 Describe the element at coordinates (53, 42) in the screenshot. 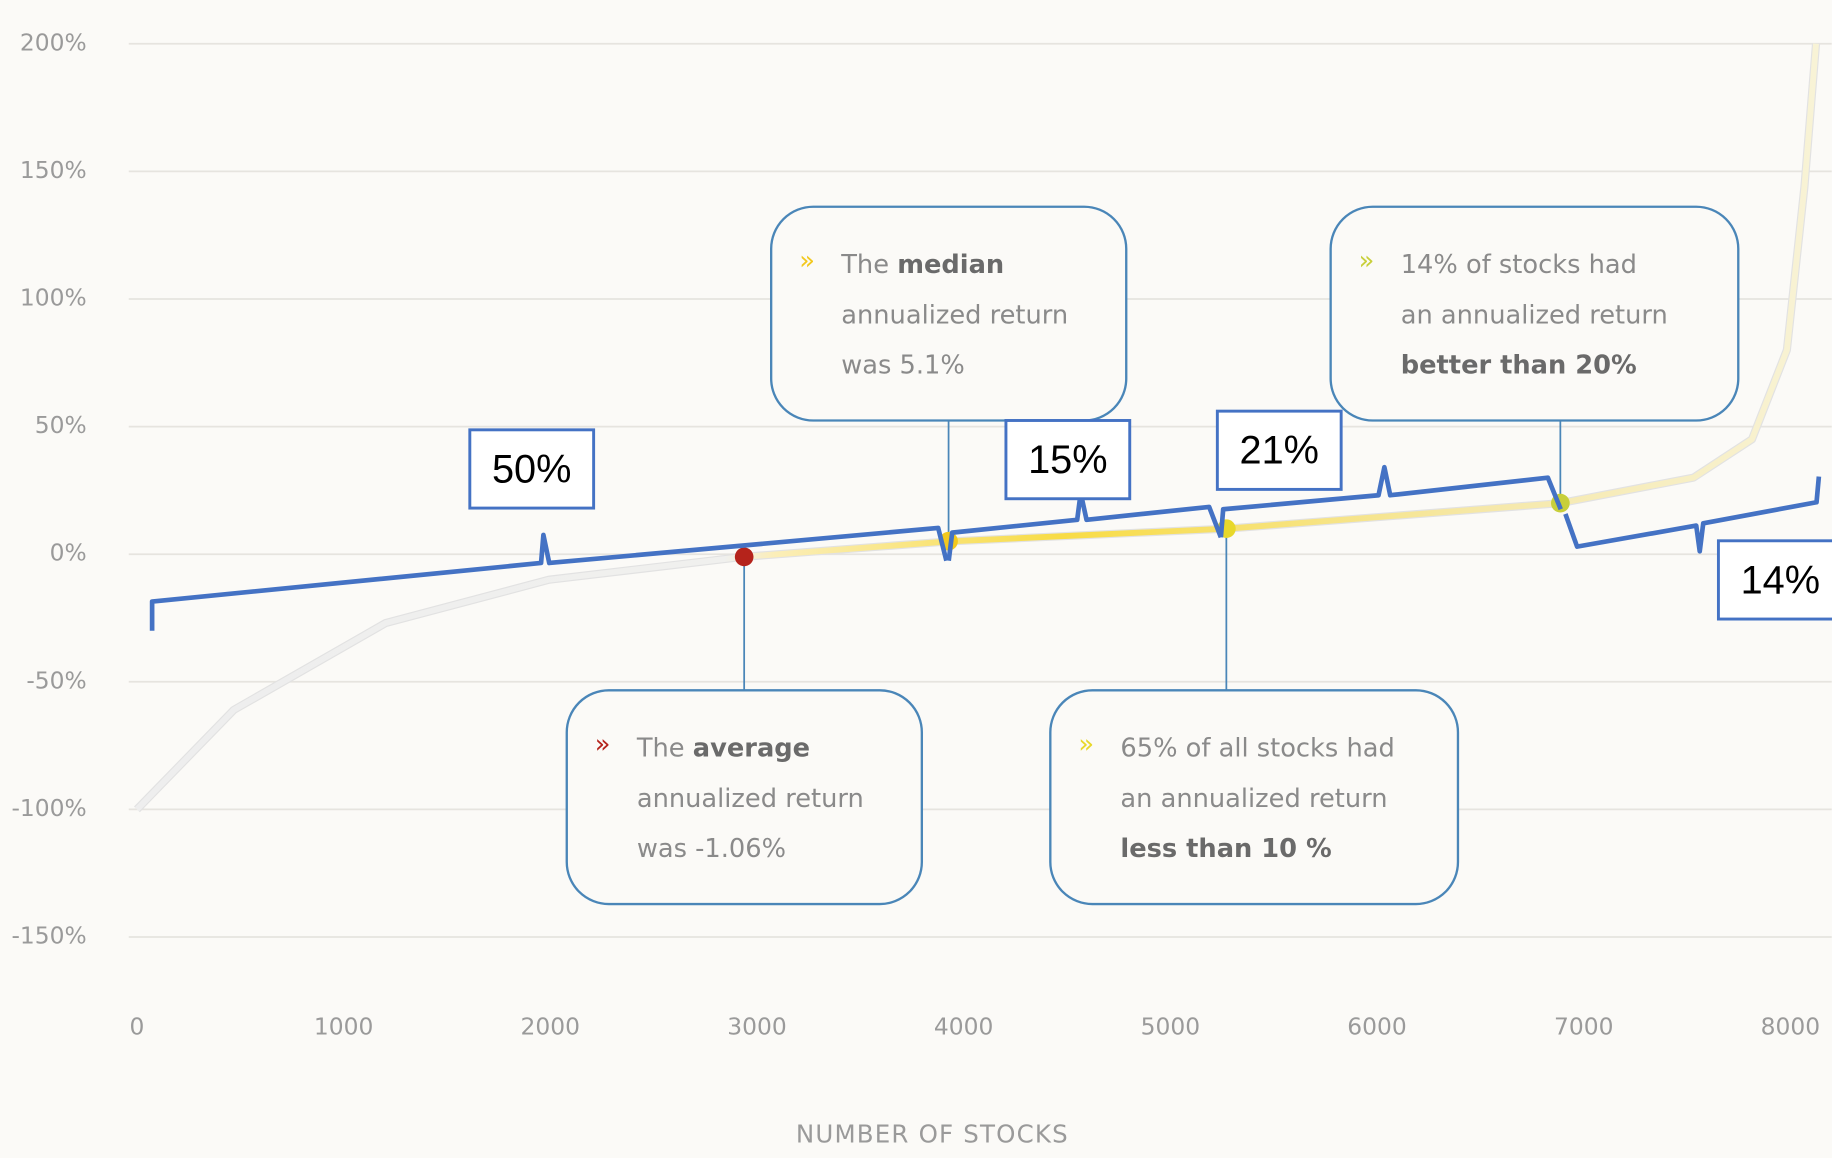

I see `y-tick-label: 200%` at that location.